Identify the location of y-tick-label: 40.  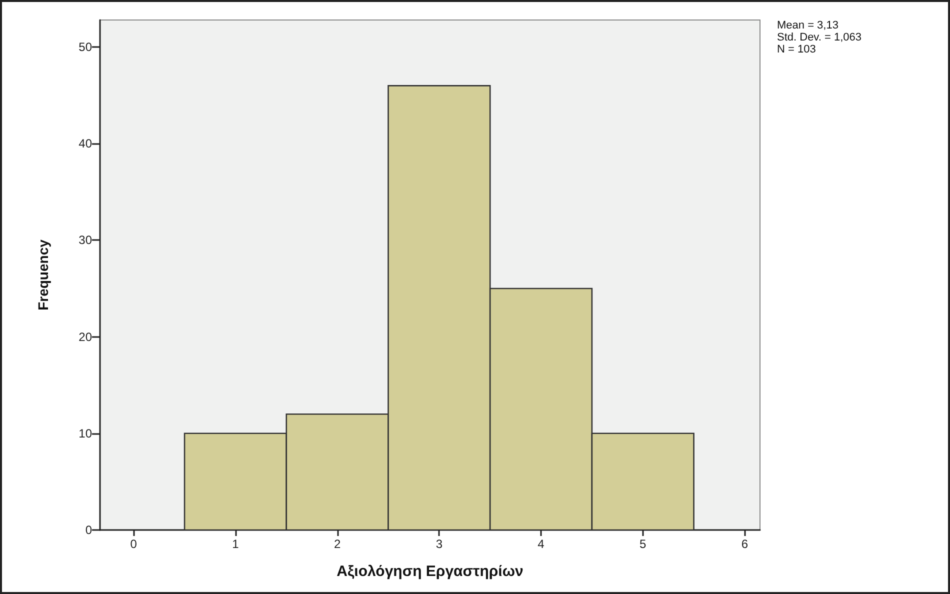
(85, 143).